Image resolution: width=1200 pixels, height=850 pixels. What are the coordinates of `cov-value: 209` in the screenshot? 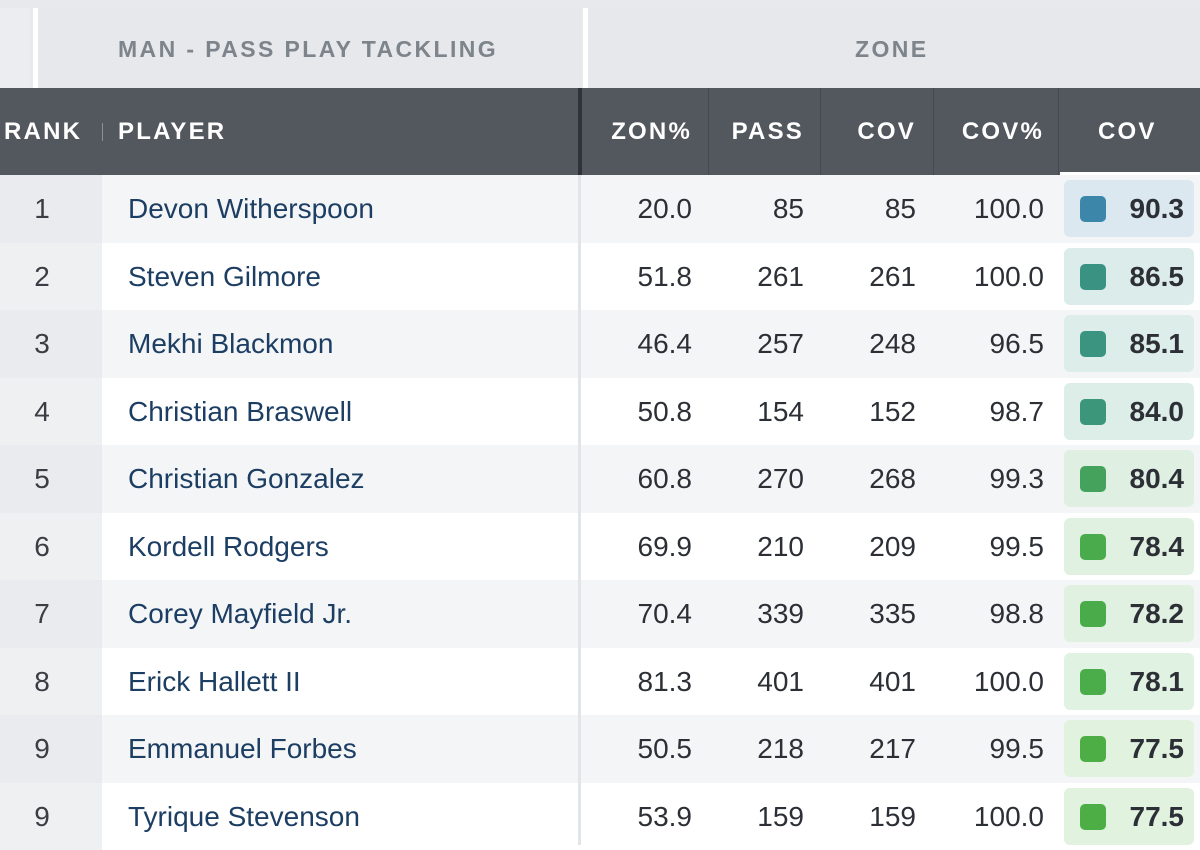 It's located at (892, 547).